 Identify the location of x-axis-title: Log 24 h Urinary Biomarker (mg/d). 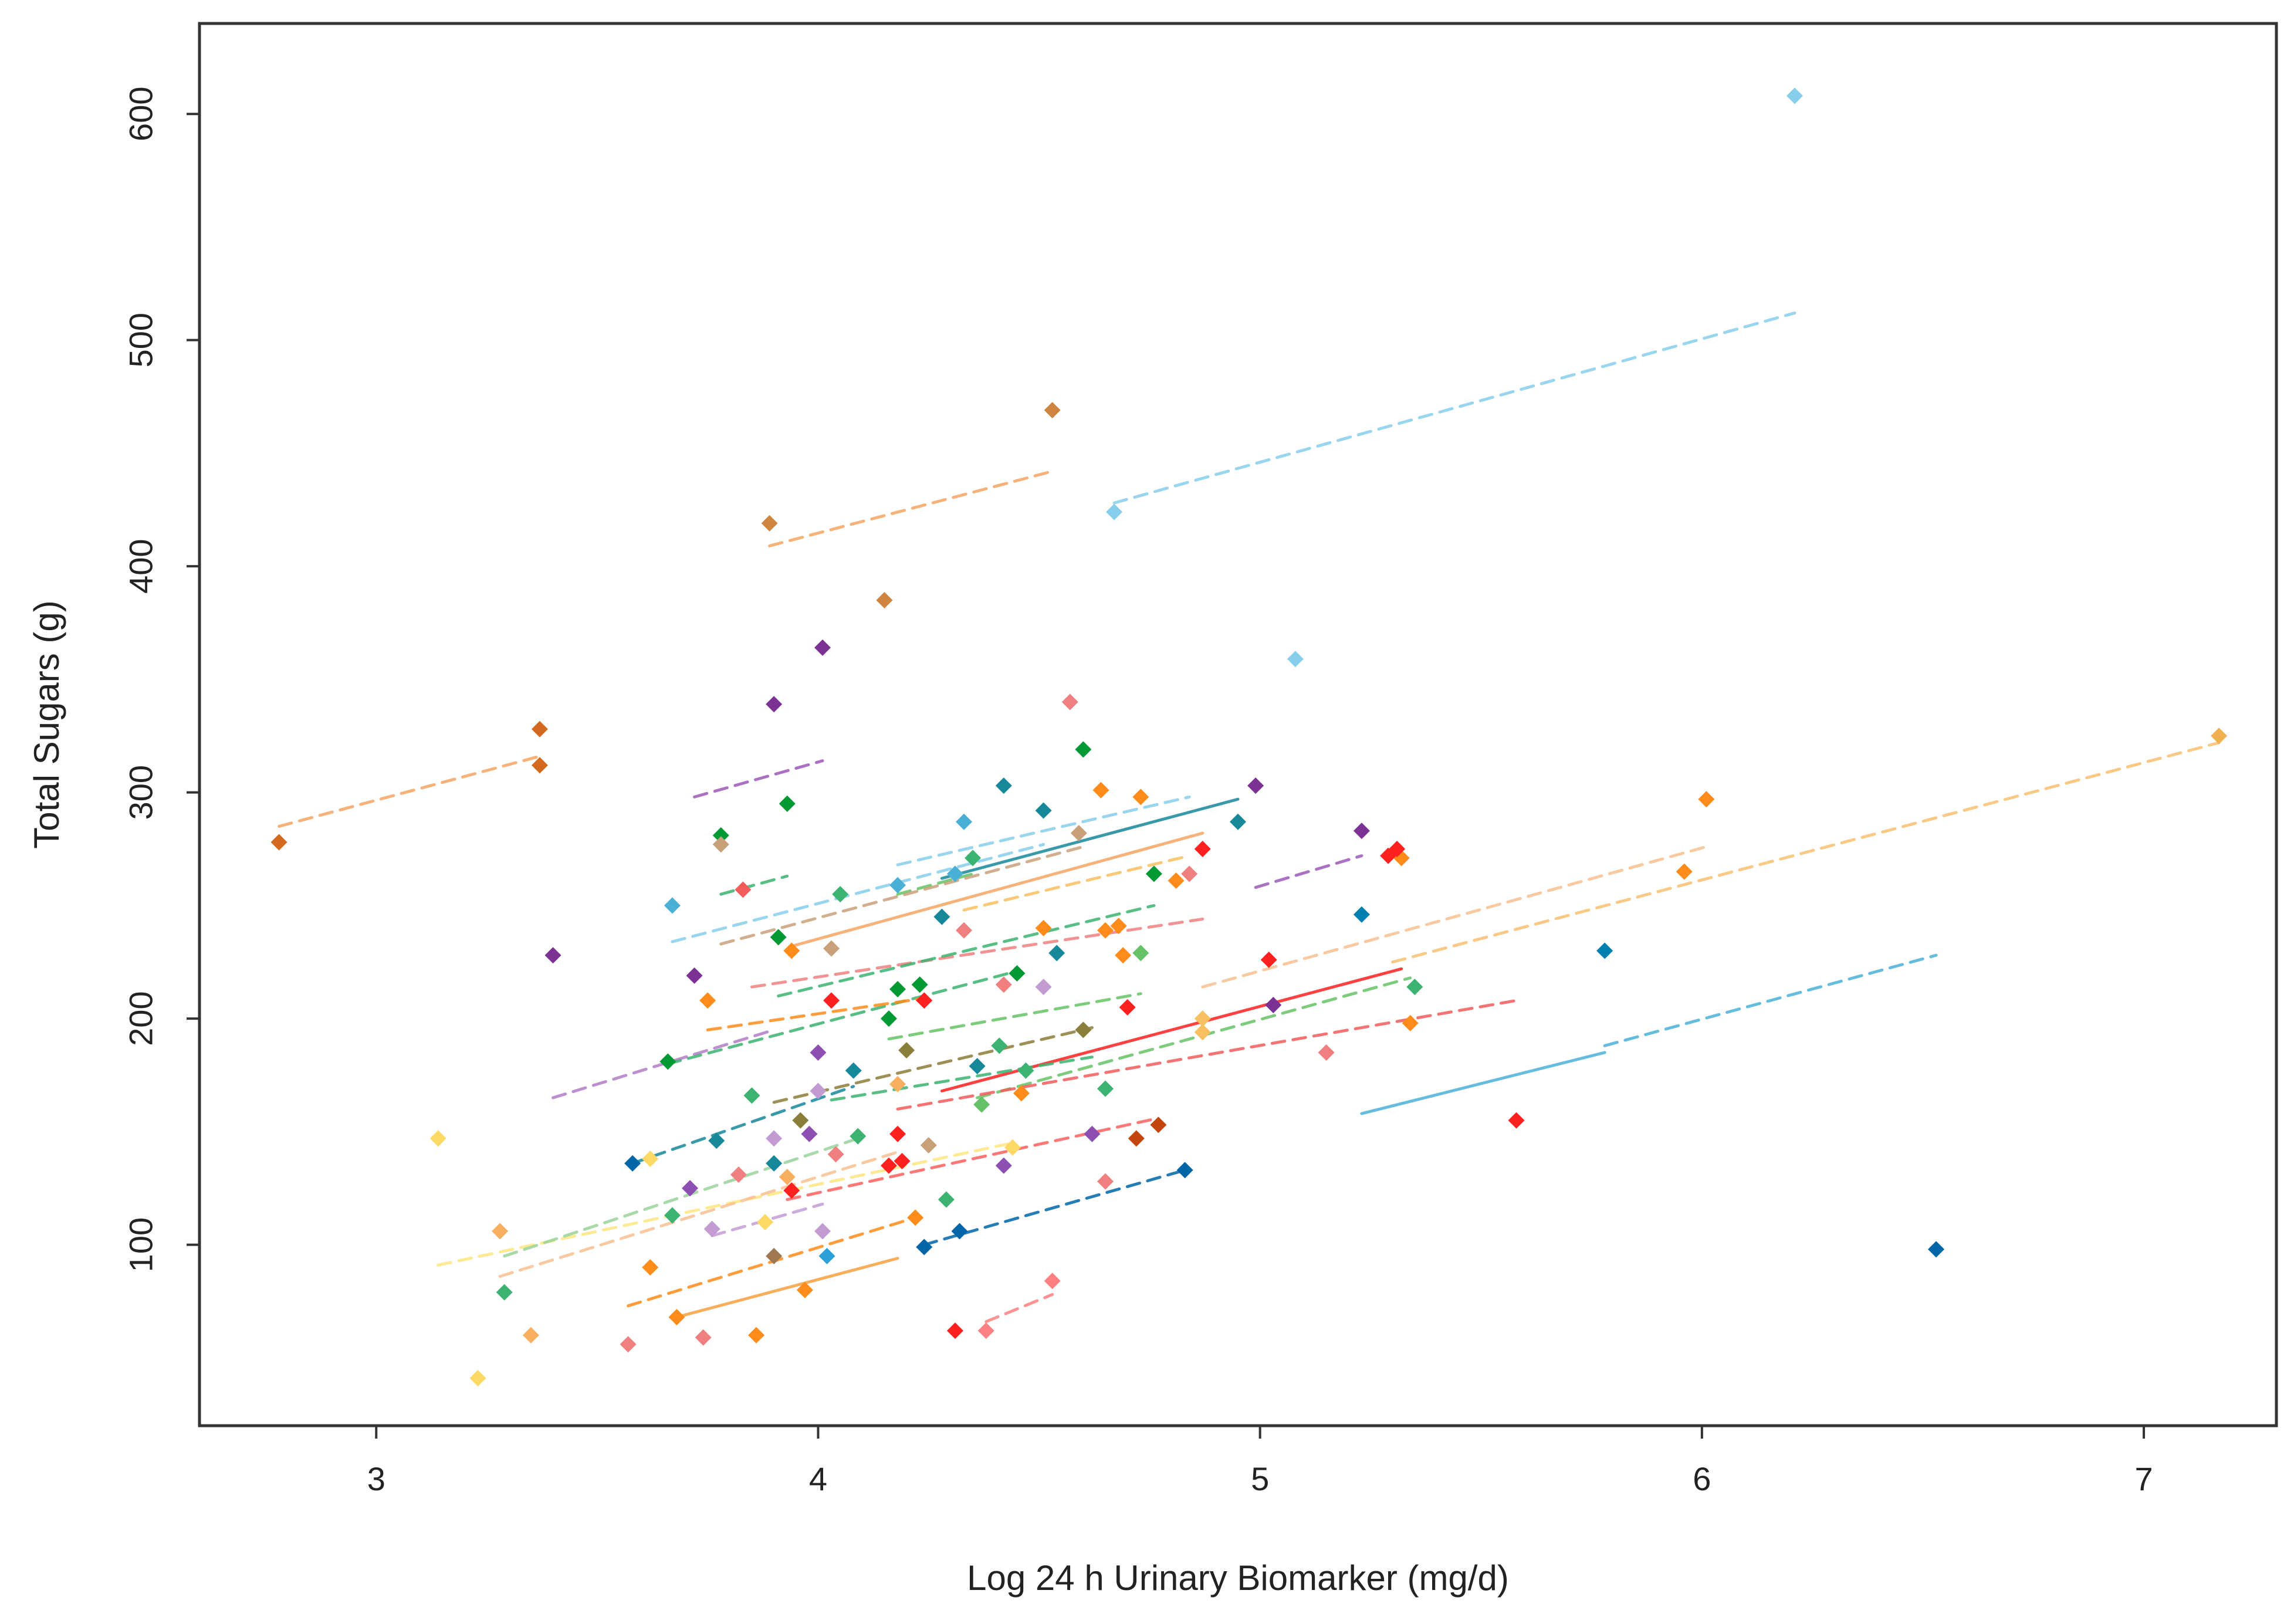
(1238, 1578).